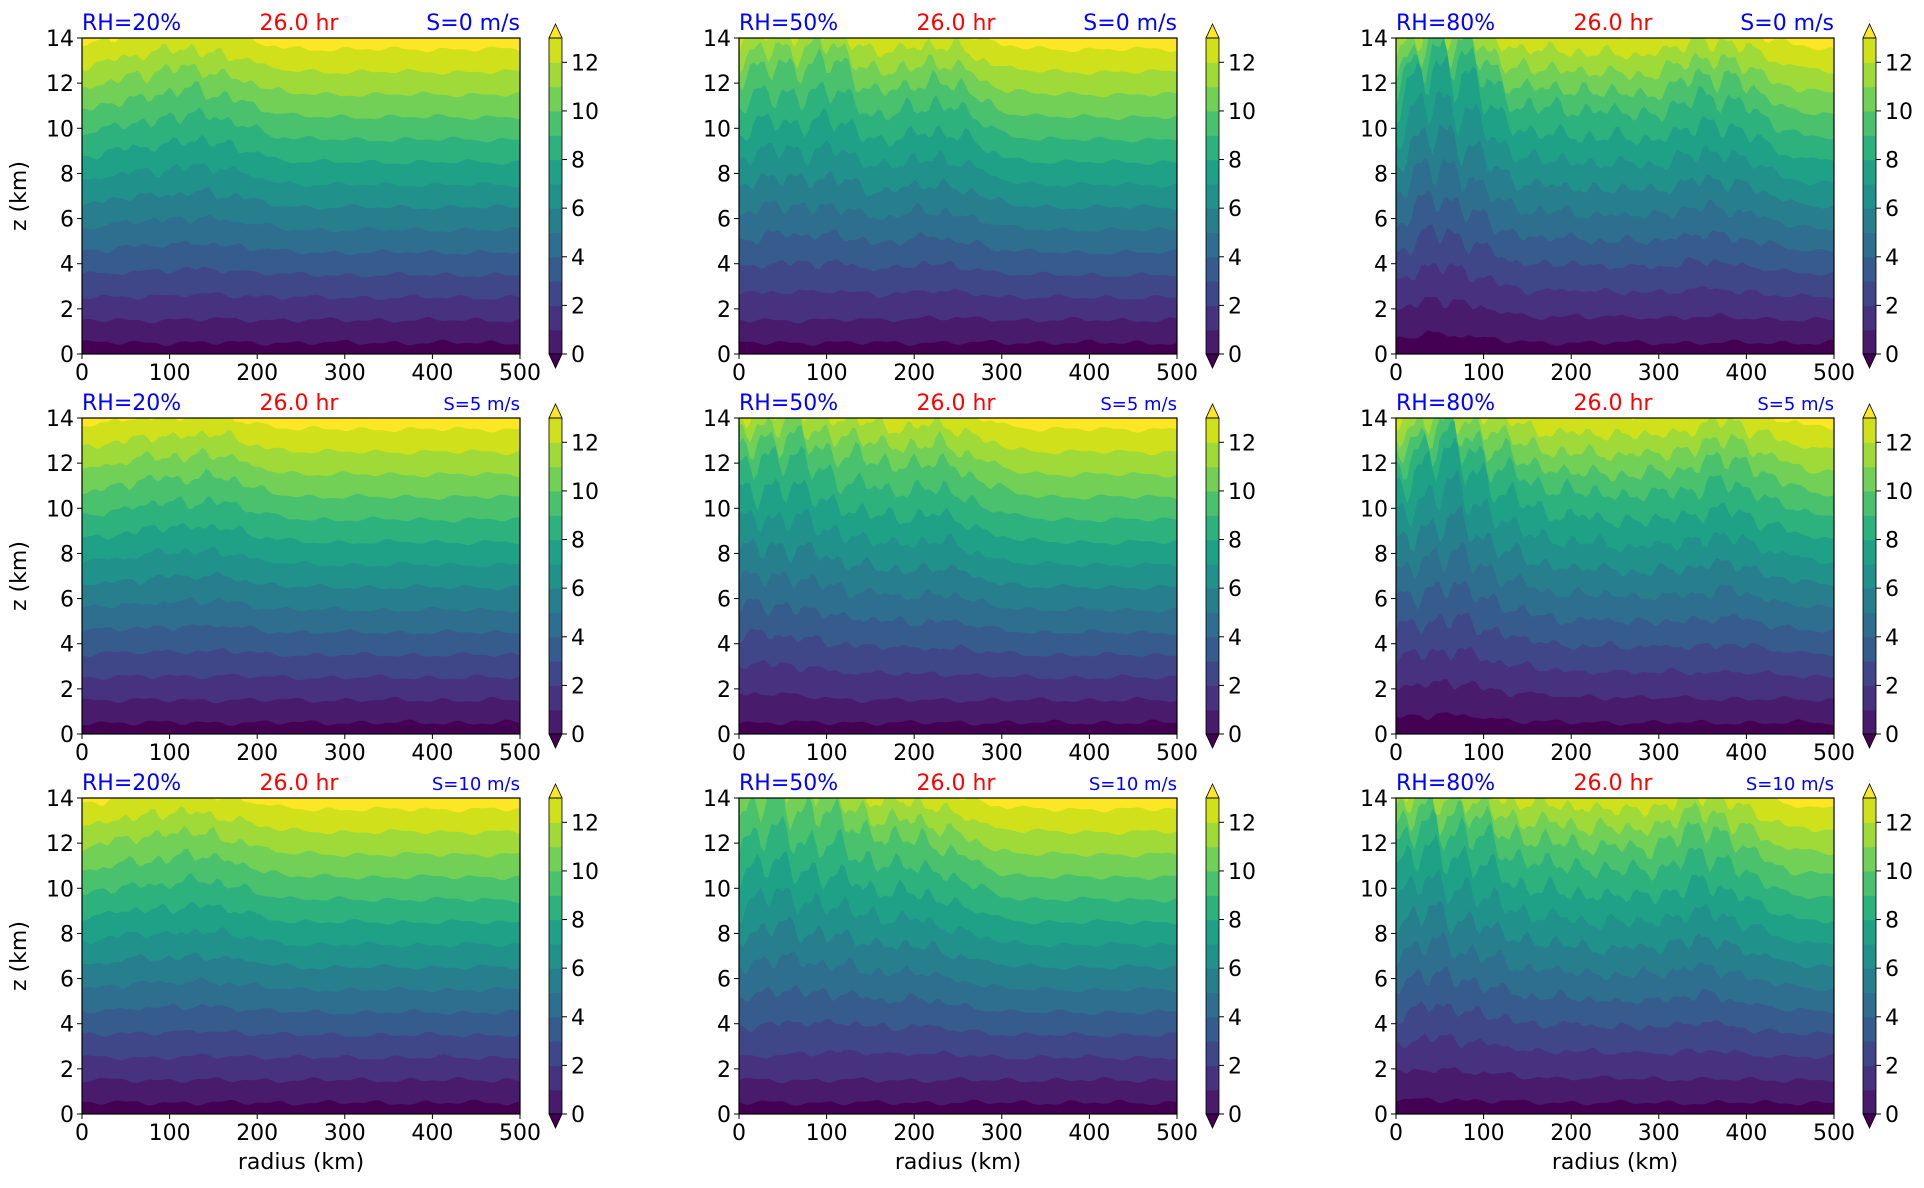  I want to click on contour-band, so click(301, 346).